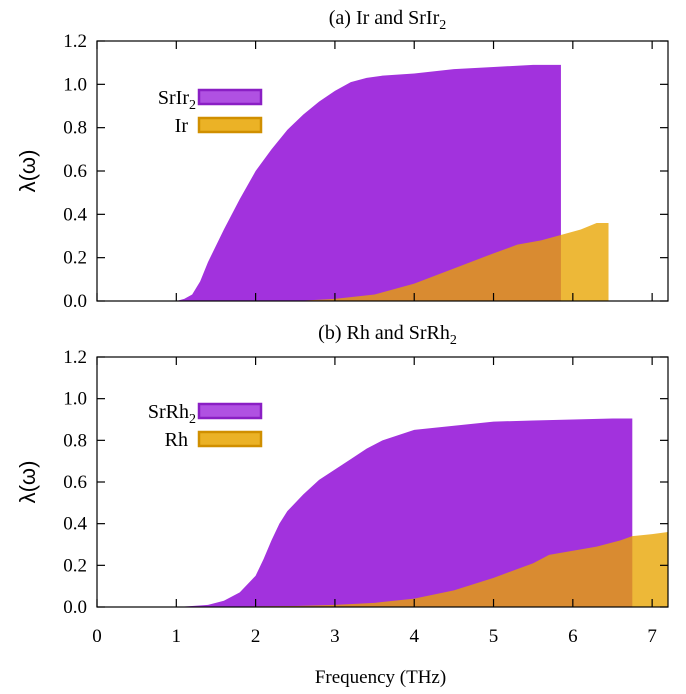 This screenshot has height=694, width=686. I want to click on legend-label-ir: Ir, so click(182, 126).